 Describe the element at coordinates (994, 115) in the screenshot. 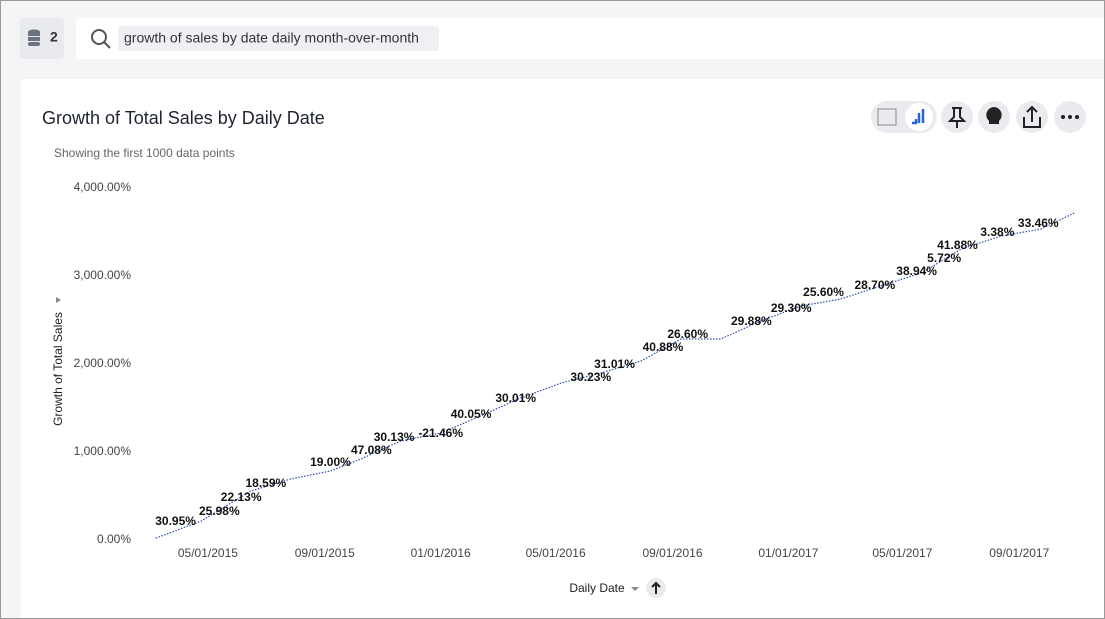

I see `bulb-icon` at that location.